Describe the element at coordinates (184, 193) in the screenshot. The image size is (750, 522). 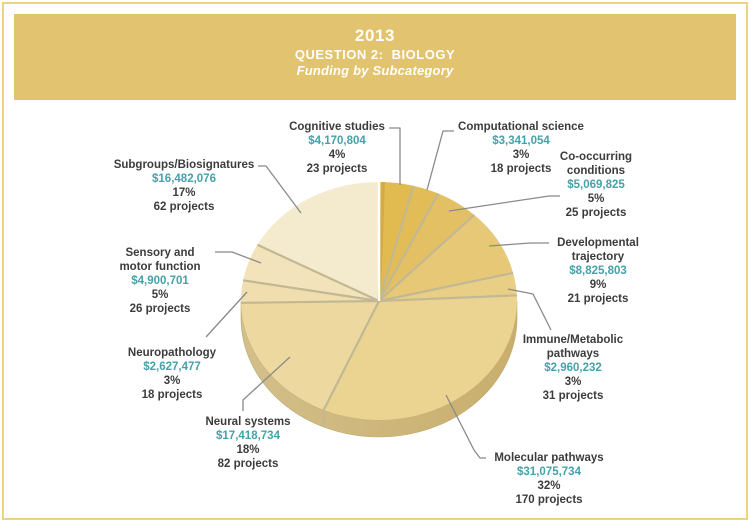
I see `slice-percent: 17%` at that location.